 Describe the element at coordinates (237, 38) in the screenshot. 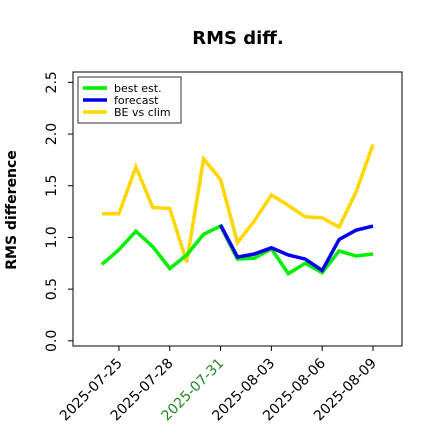

I see `chart-title: RMS diff.` at that location.